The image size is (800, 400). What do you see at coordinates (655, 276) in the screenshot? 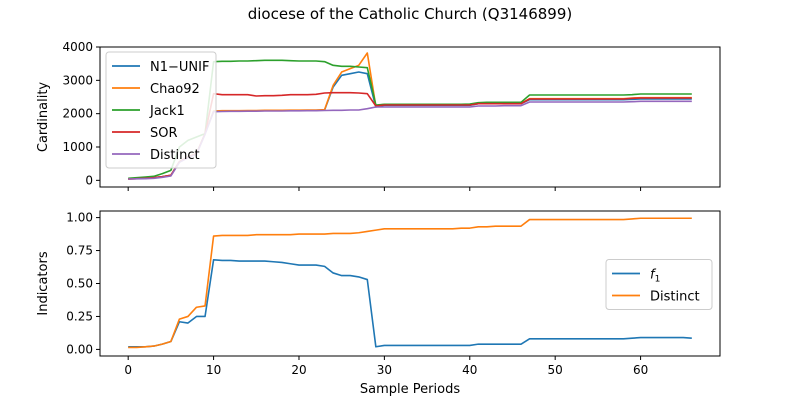
I see `legend-label: f1` at bounding box center [655, 276].